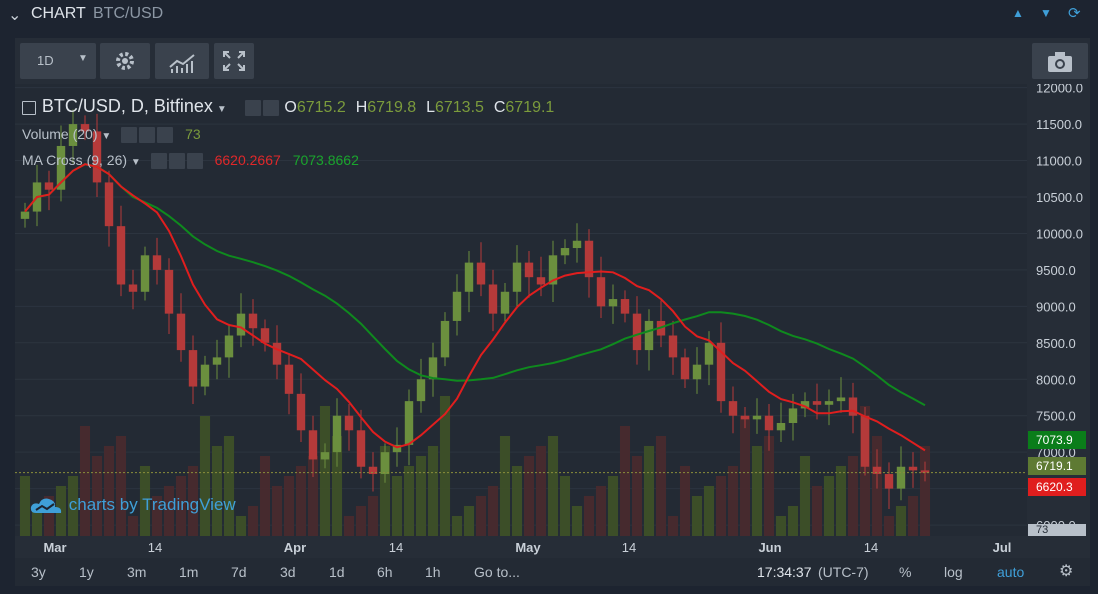 The image size is (1098, 594). Describe the element at coordinates (133, 505) in the screenshot. I see `tradingview-watermark: charts by TradingView` at that location.